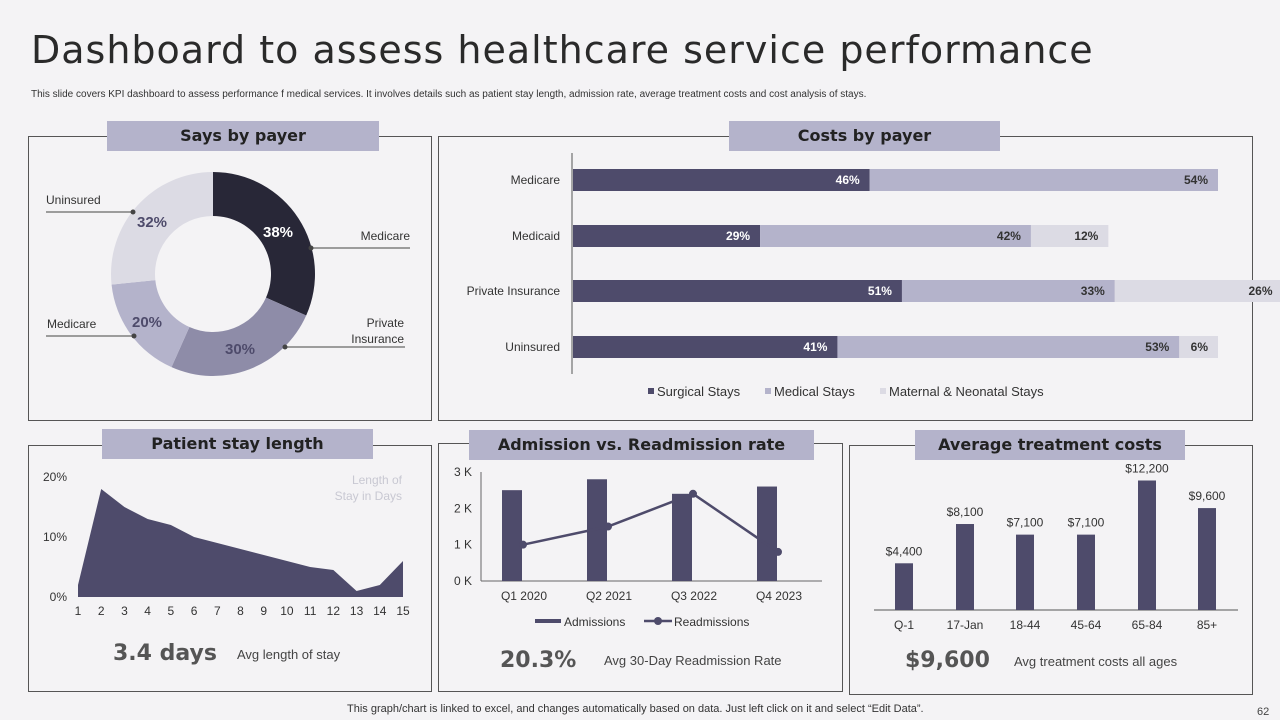 The width and height of the screenshot is (1280, 720). I want to click on costs-legend-label: Maternal & Neonatal Stays, so click(966, 391).